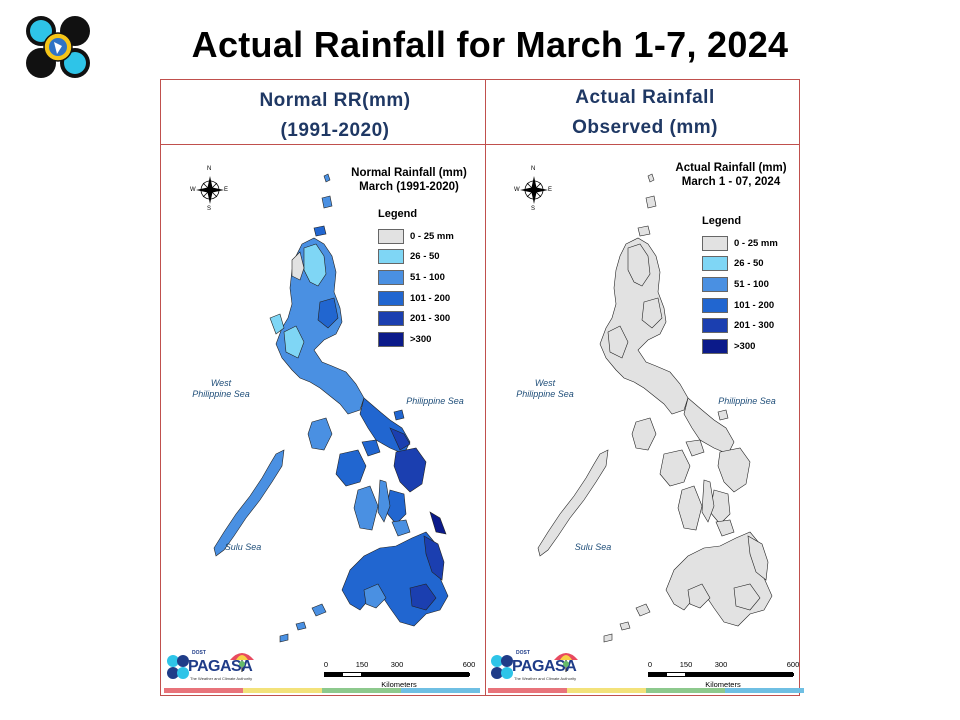  Describe the element at coordinates (731, 175) in the screenshot. I see `map-title: Actual Rainfall (mm) March 1 - 07, 2024` at that location.